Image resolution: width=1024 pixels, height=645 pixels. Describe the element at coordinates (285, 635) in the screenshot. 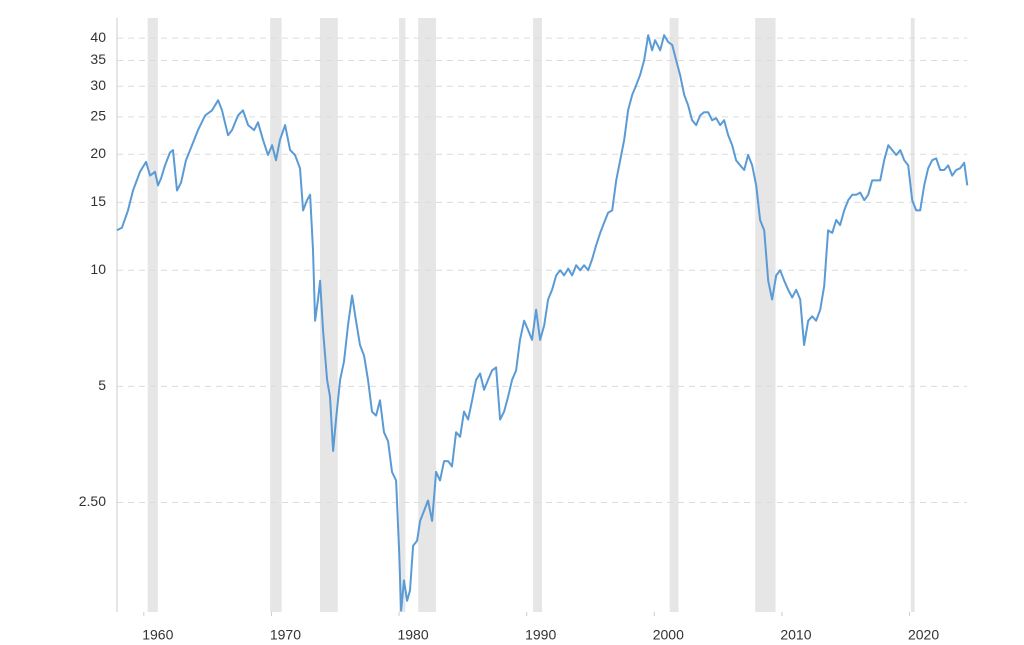

I see `x-tick-label: 1970` at that location.